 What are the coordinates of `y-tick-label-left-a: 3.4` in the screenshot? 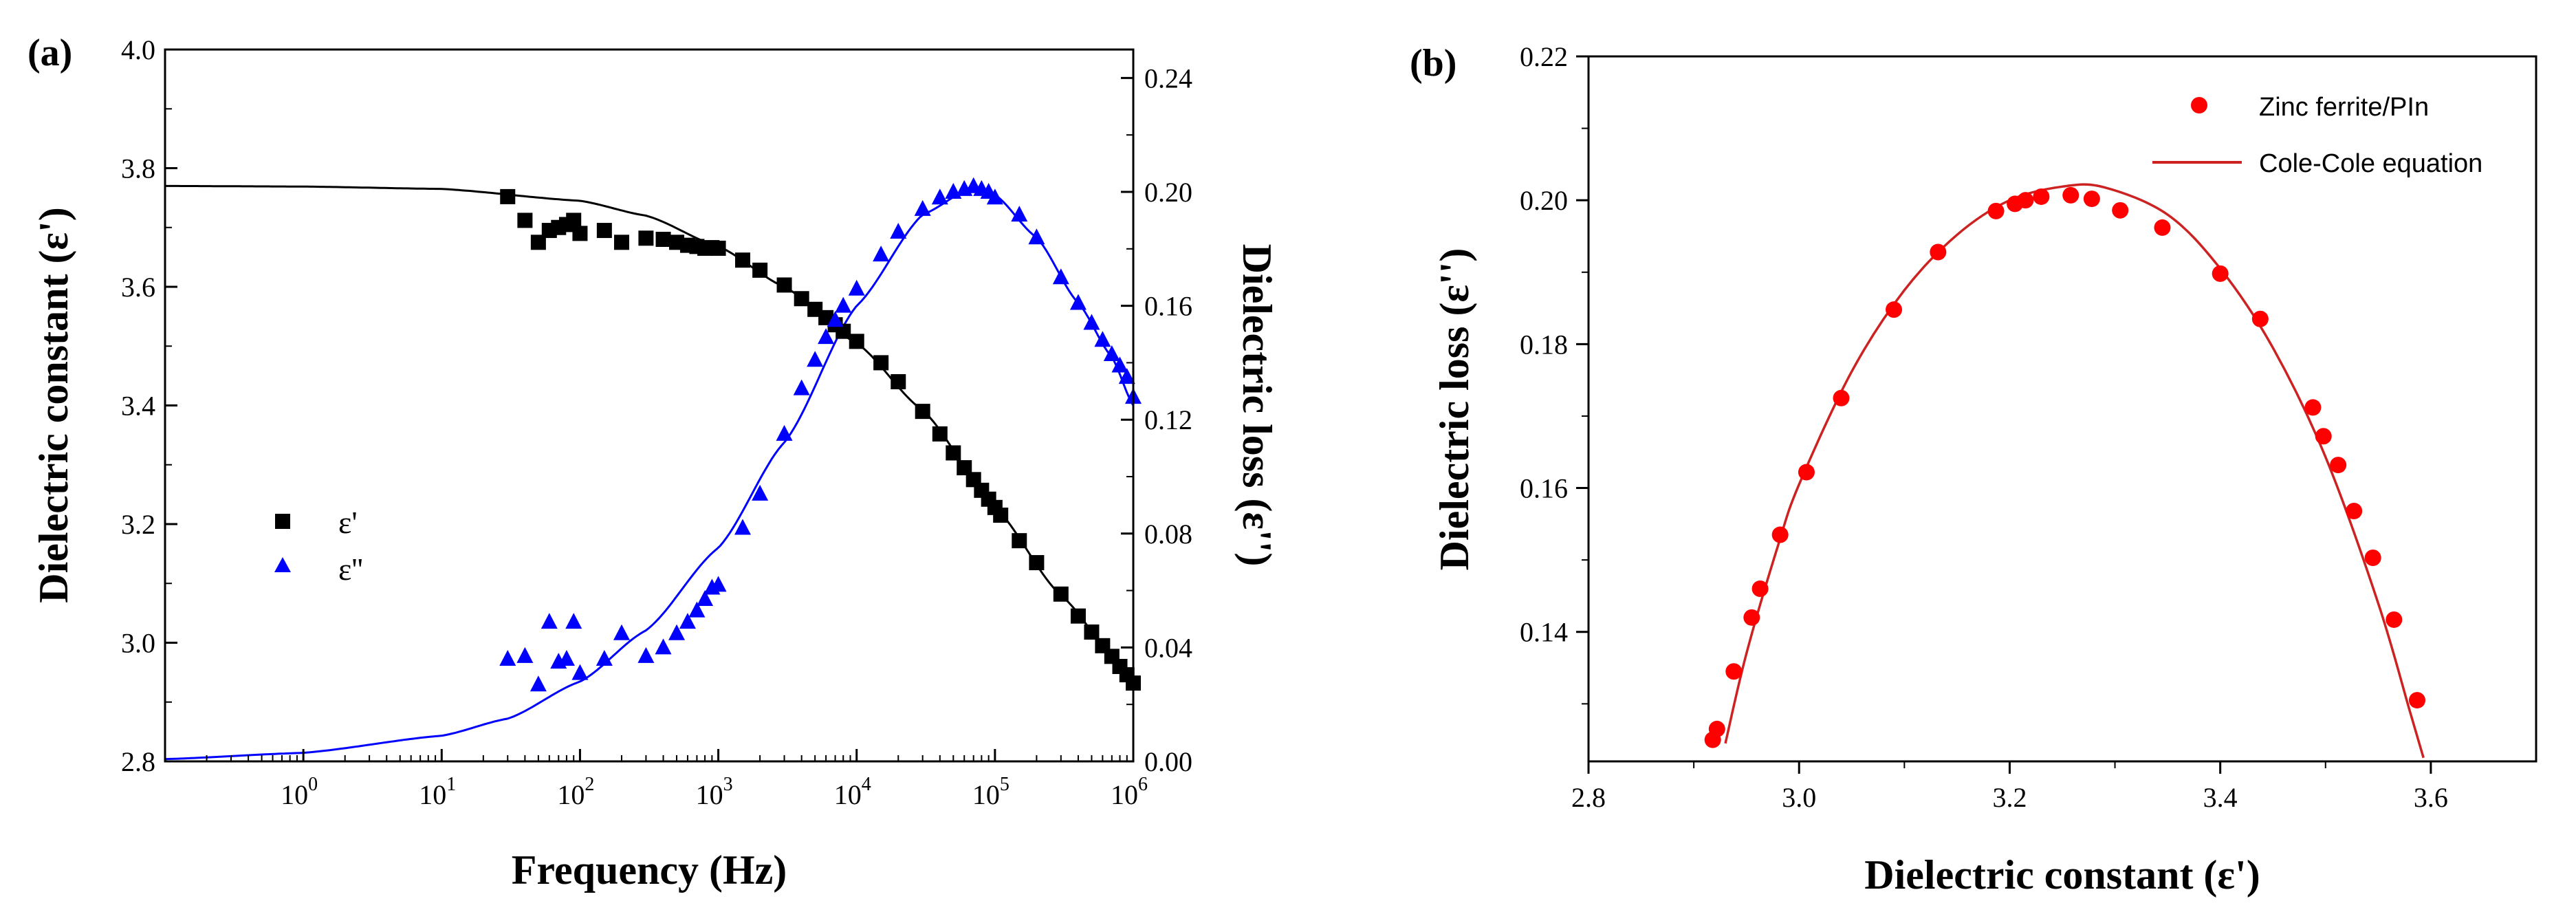 It's located at (138, 406).